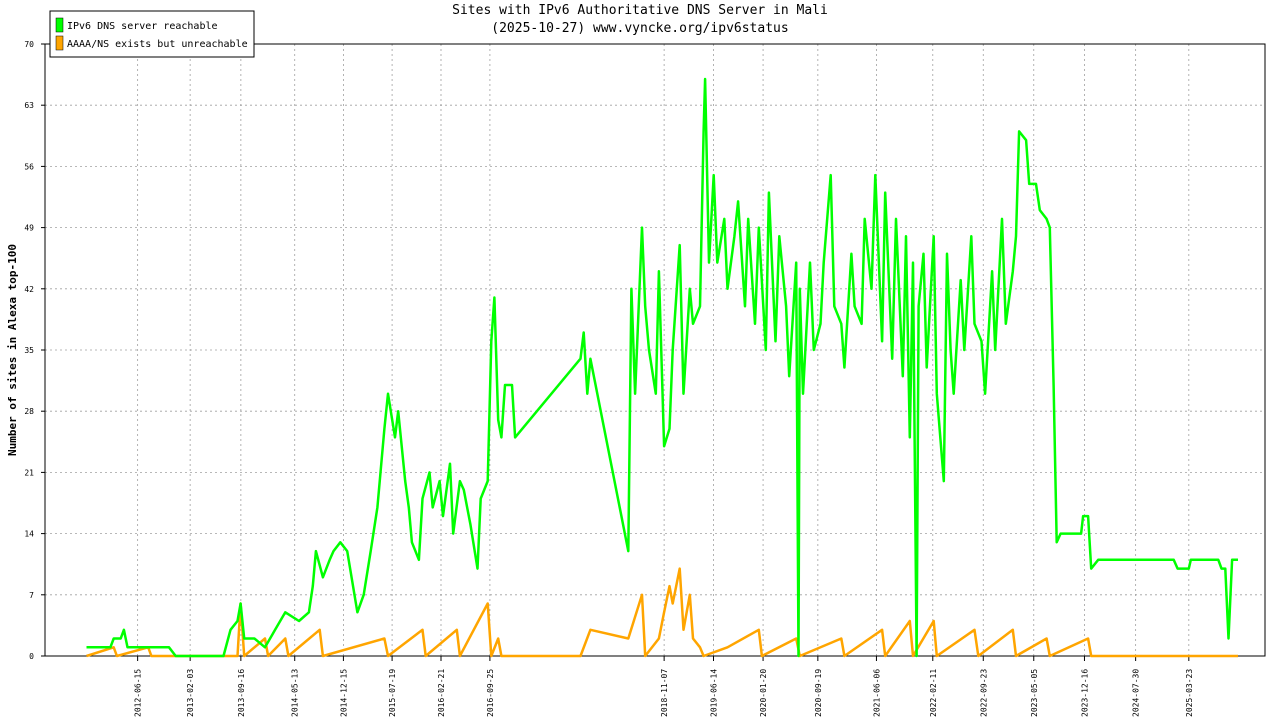  Describe the element at coordinates (29, 289) in the screenshot. I see `y-tick-label: 42` at that location.